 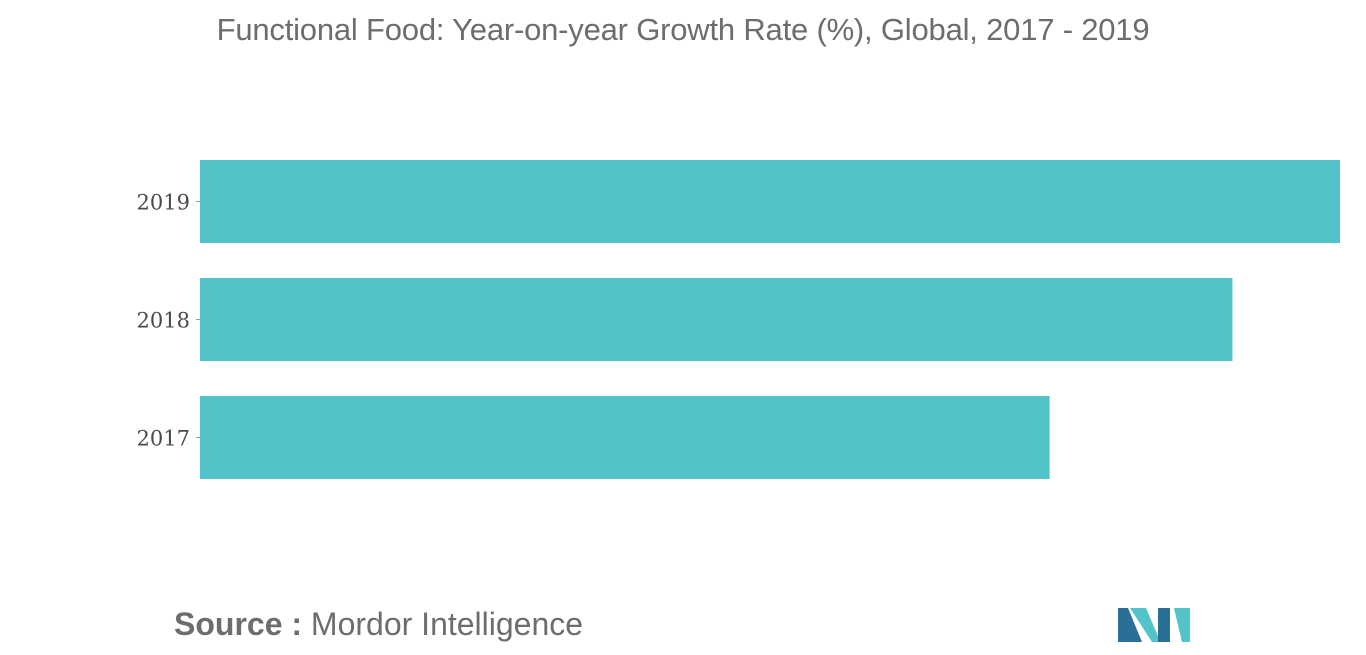 I want to click on source-text: Mordor Intelligence, so click(x=447, y=624).